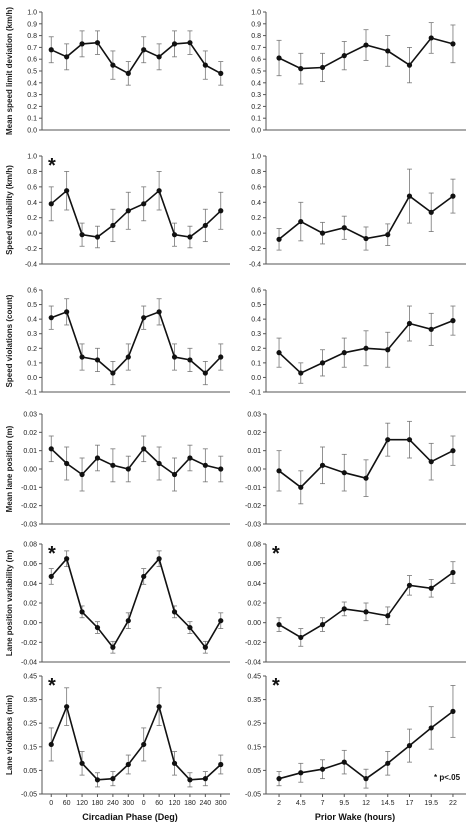 The width and height of the screenshot is (474, 835). I want to click on y-tick-label: 0.03, so click(254, 415).